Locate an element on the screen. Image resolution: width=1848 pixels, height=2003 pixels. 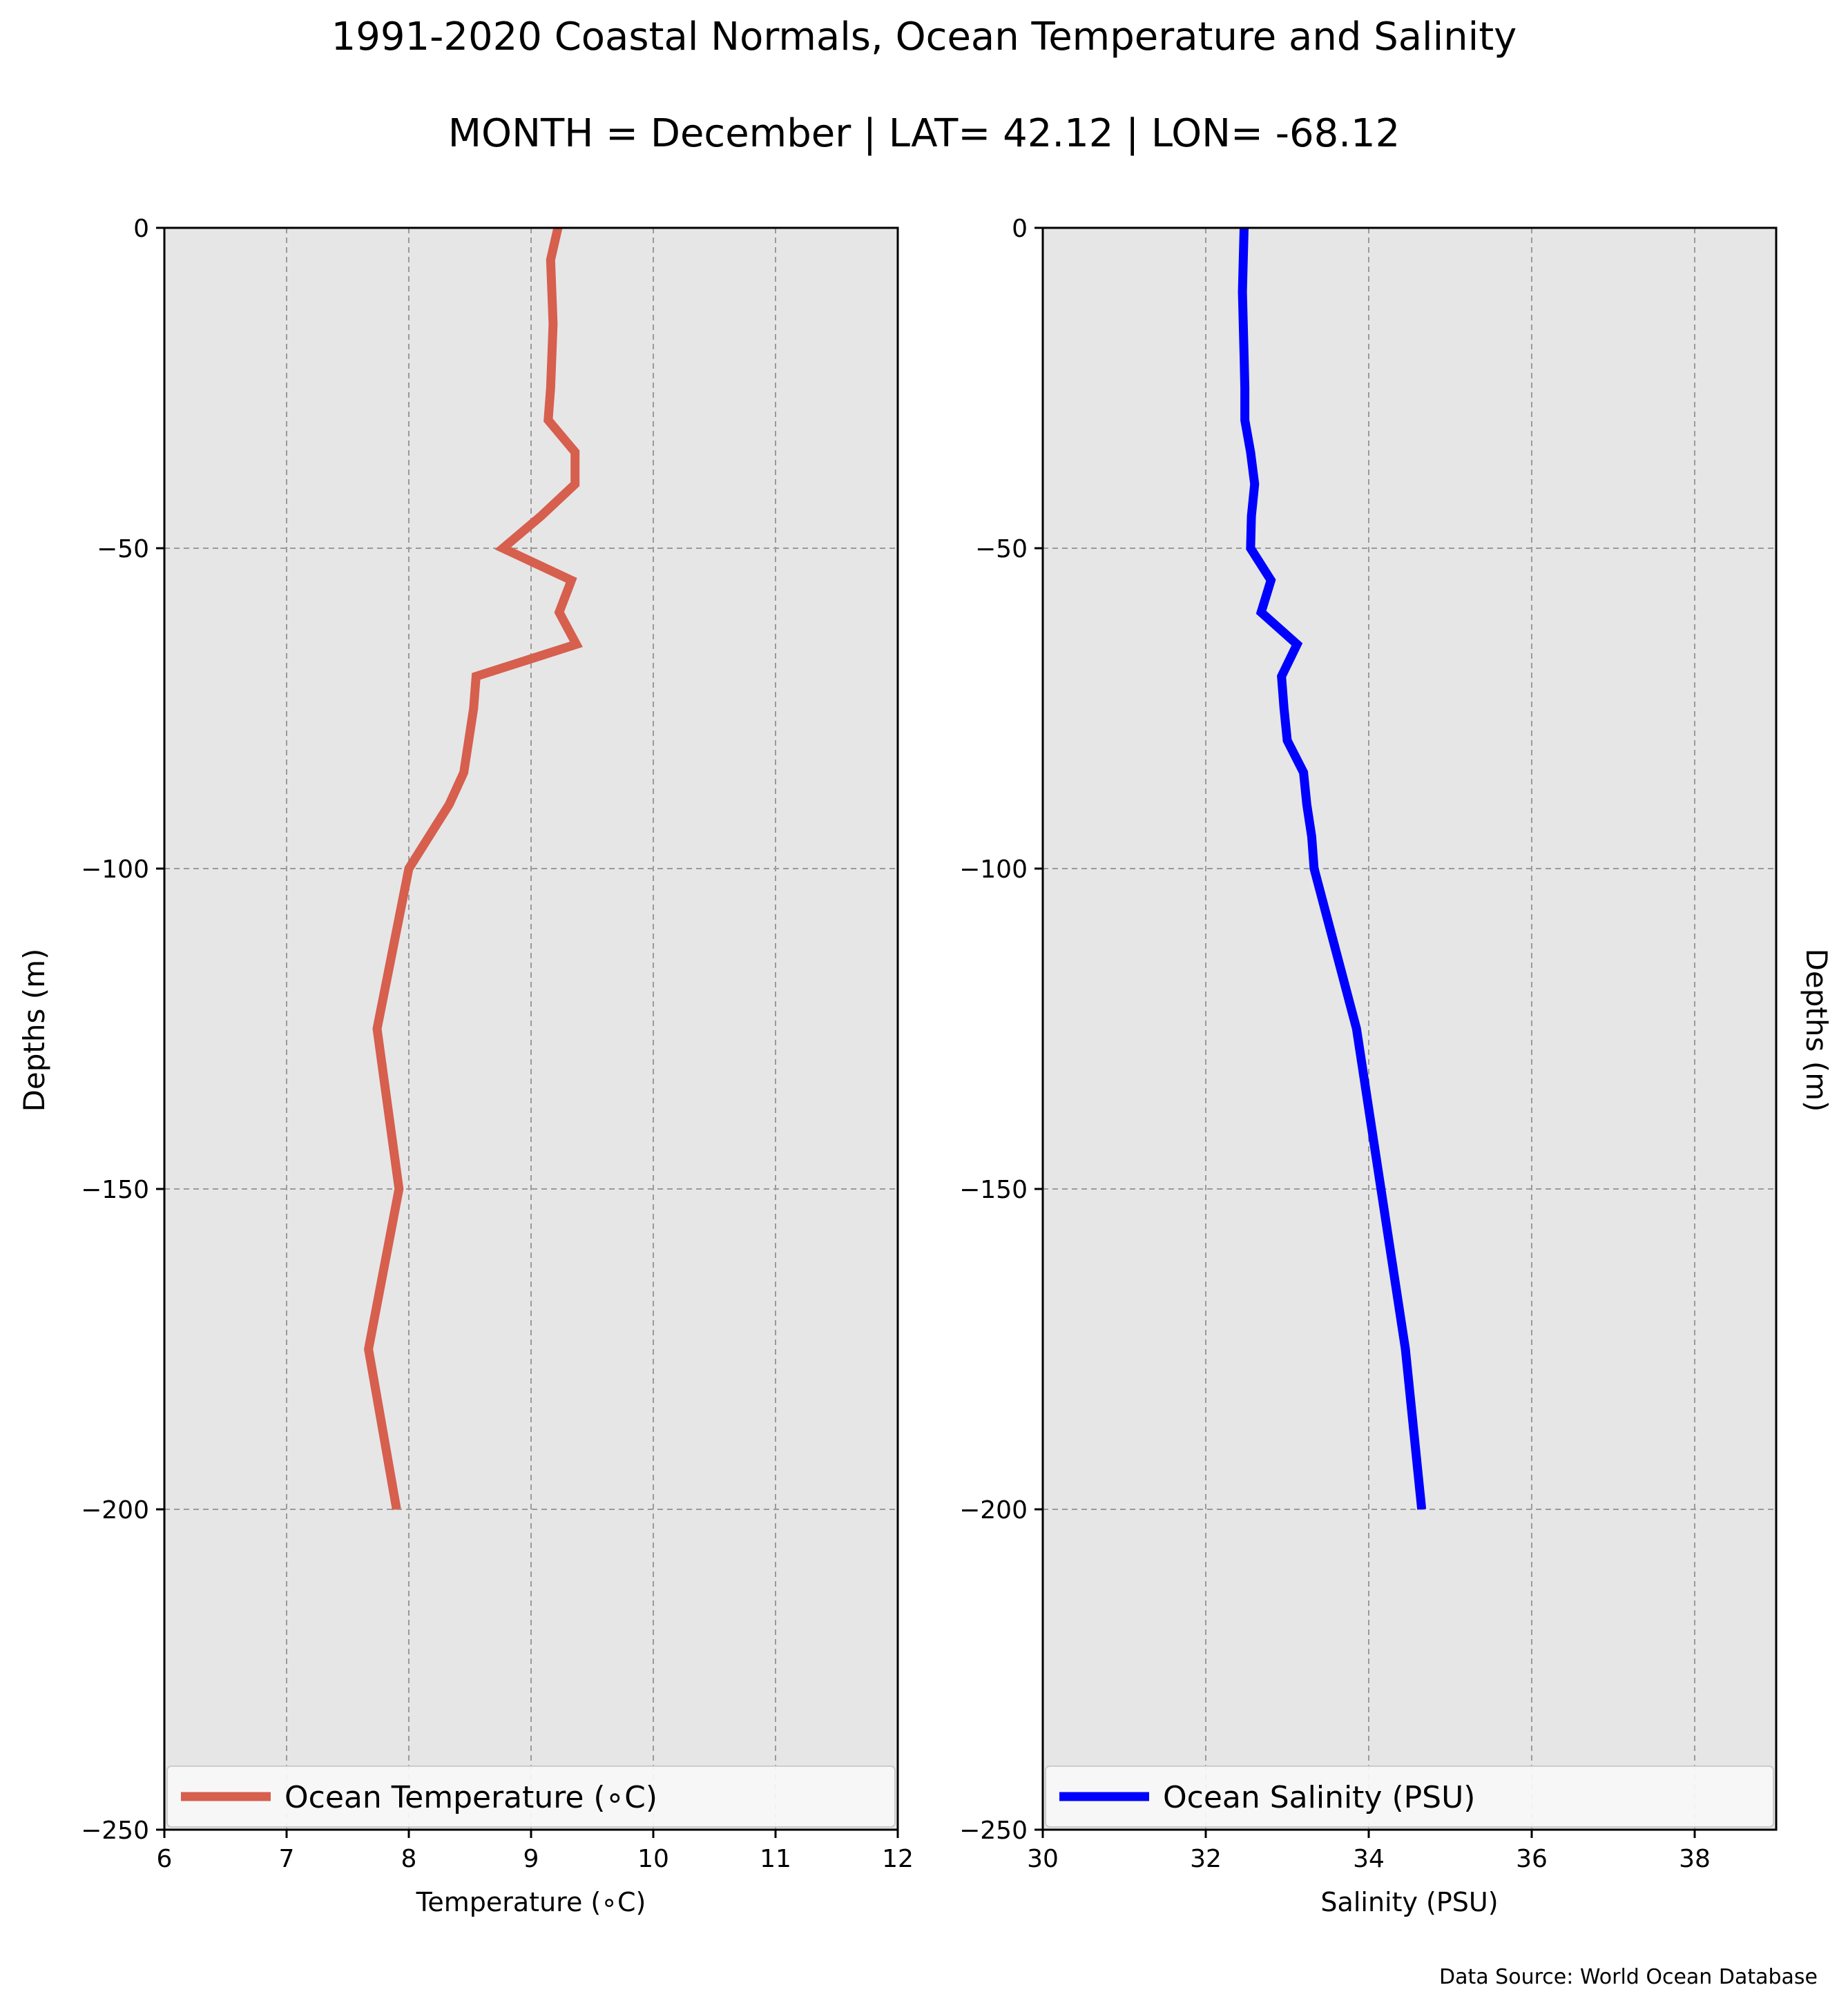
salinity-legend: Ocean Salinity (PSU) is located at coordinates (1409, 1797).